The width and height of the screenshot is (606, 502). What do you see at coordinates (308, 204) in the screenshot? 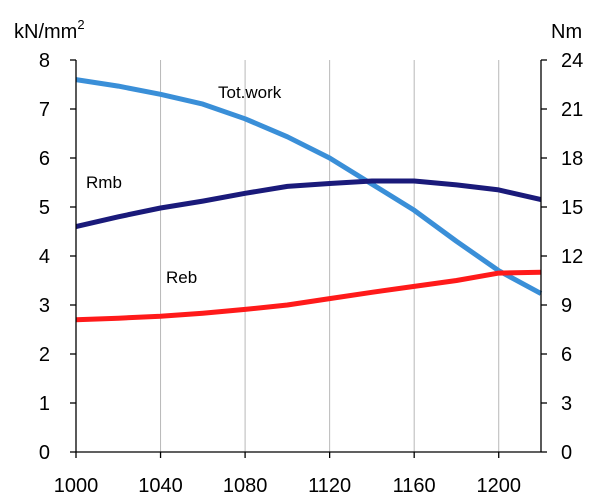
I see `series-line-rmb` at bounding box center [308, 204].